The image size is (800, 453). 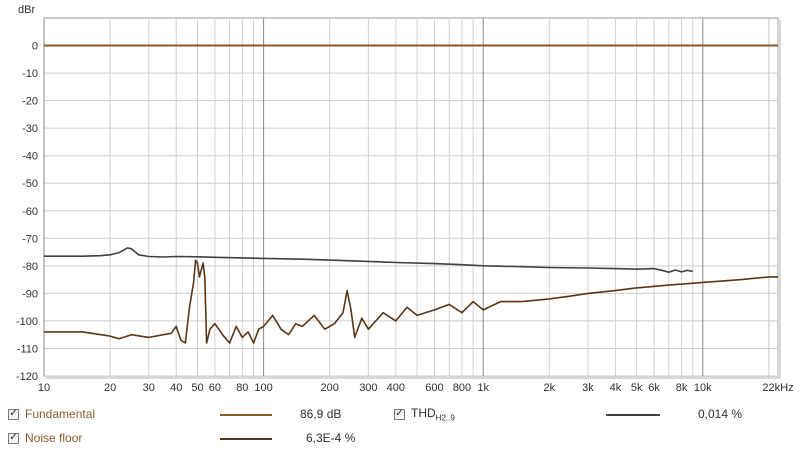 I want to click on x-tick-label: 200, so click(x=330, y=388).